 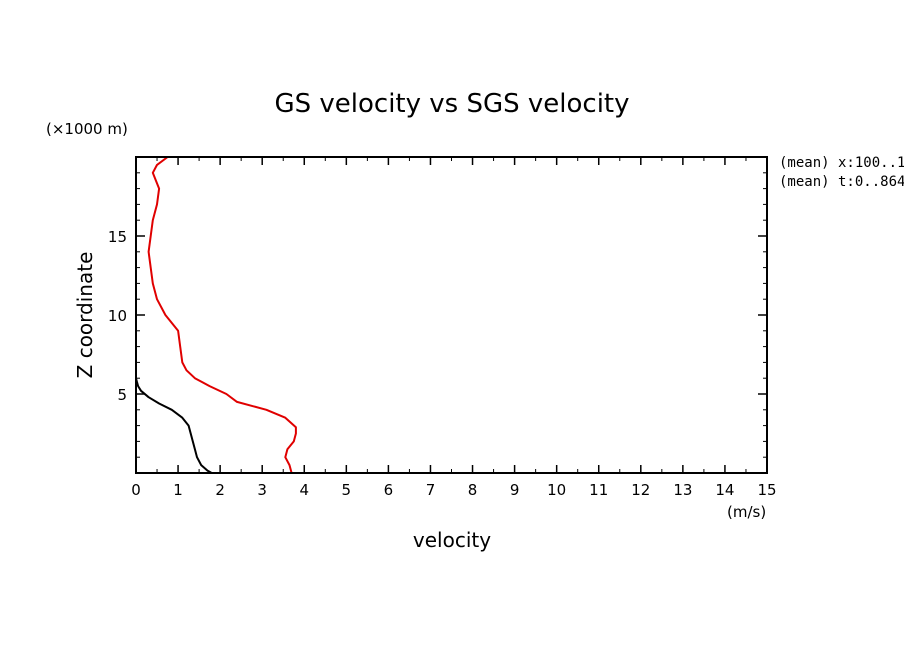 I want to click on x-tick-label: 4, so click(x=304, y=490).